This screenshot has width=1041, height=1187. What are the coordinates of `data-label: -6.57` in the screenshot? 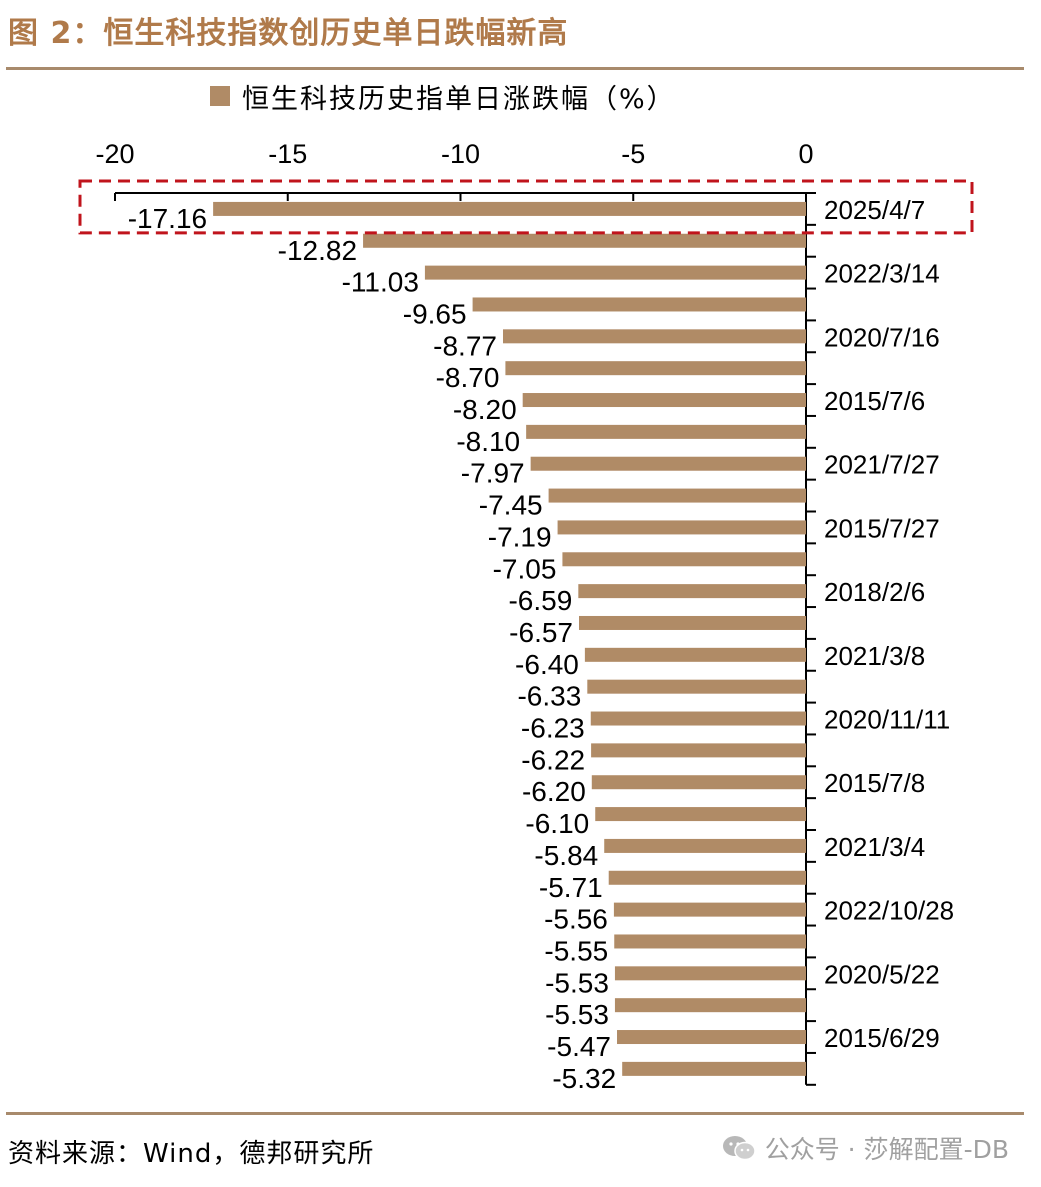 It's located at (541, 632).